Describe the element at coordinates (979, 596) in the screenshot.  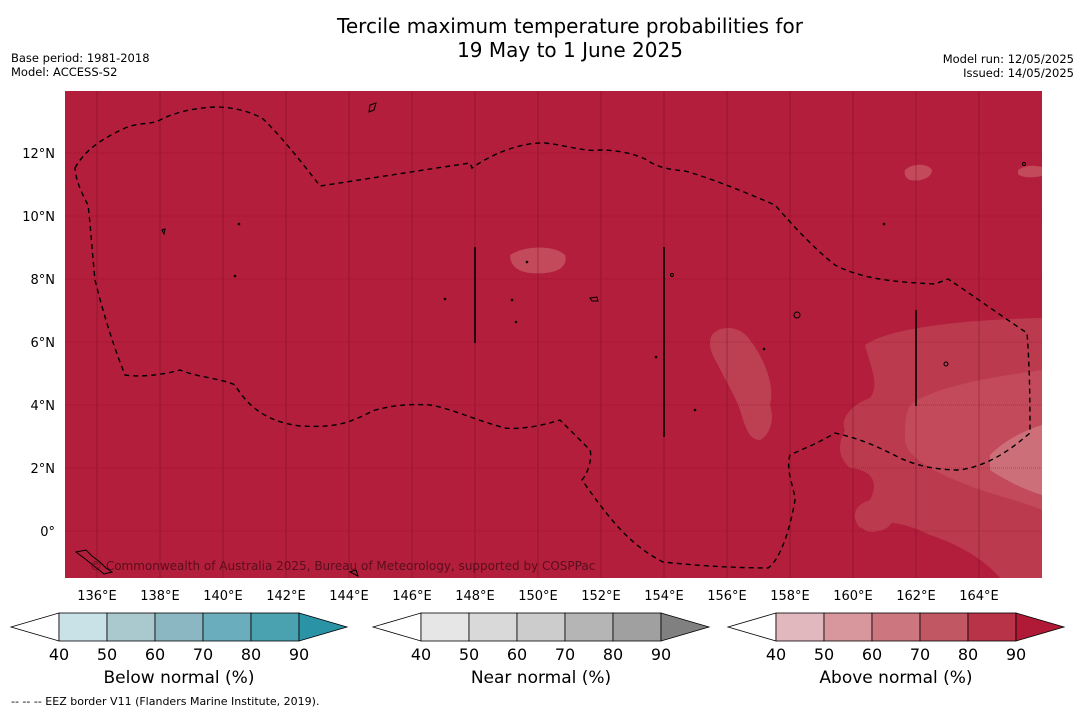
I see `lon-label: 164°E` at that location.